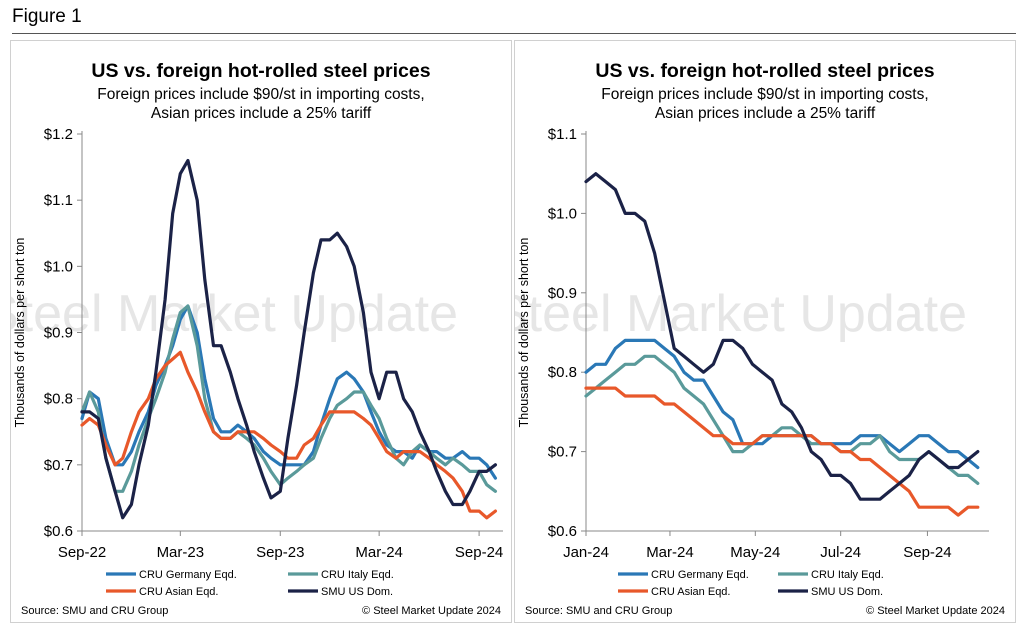  What do you see at coordinates (58, 134) in the screenshot?
I see `y-tick-label: $1.2` at bounding box center [58, 134].